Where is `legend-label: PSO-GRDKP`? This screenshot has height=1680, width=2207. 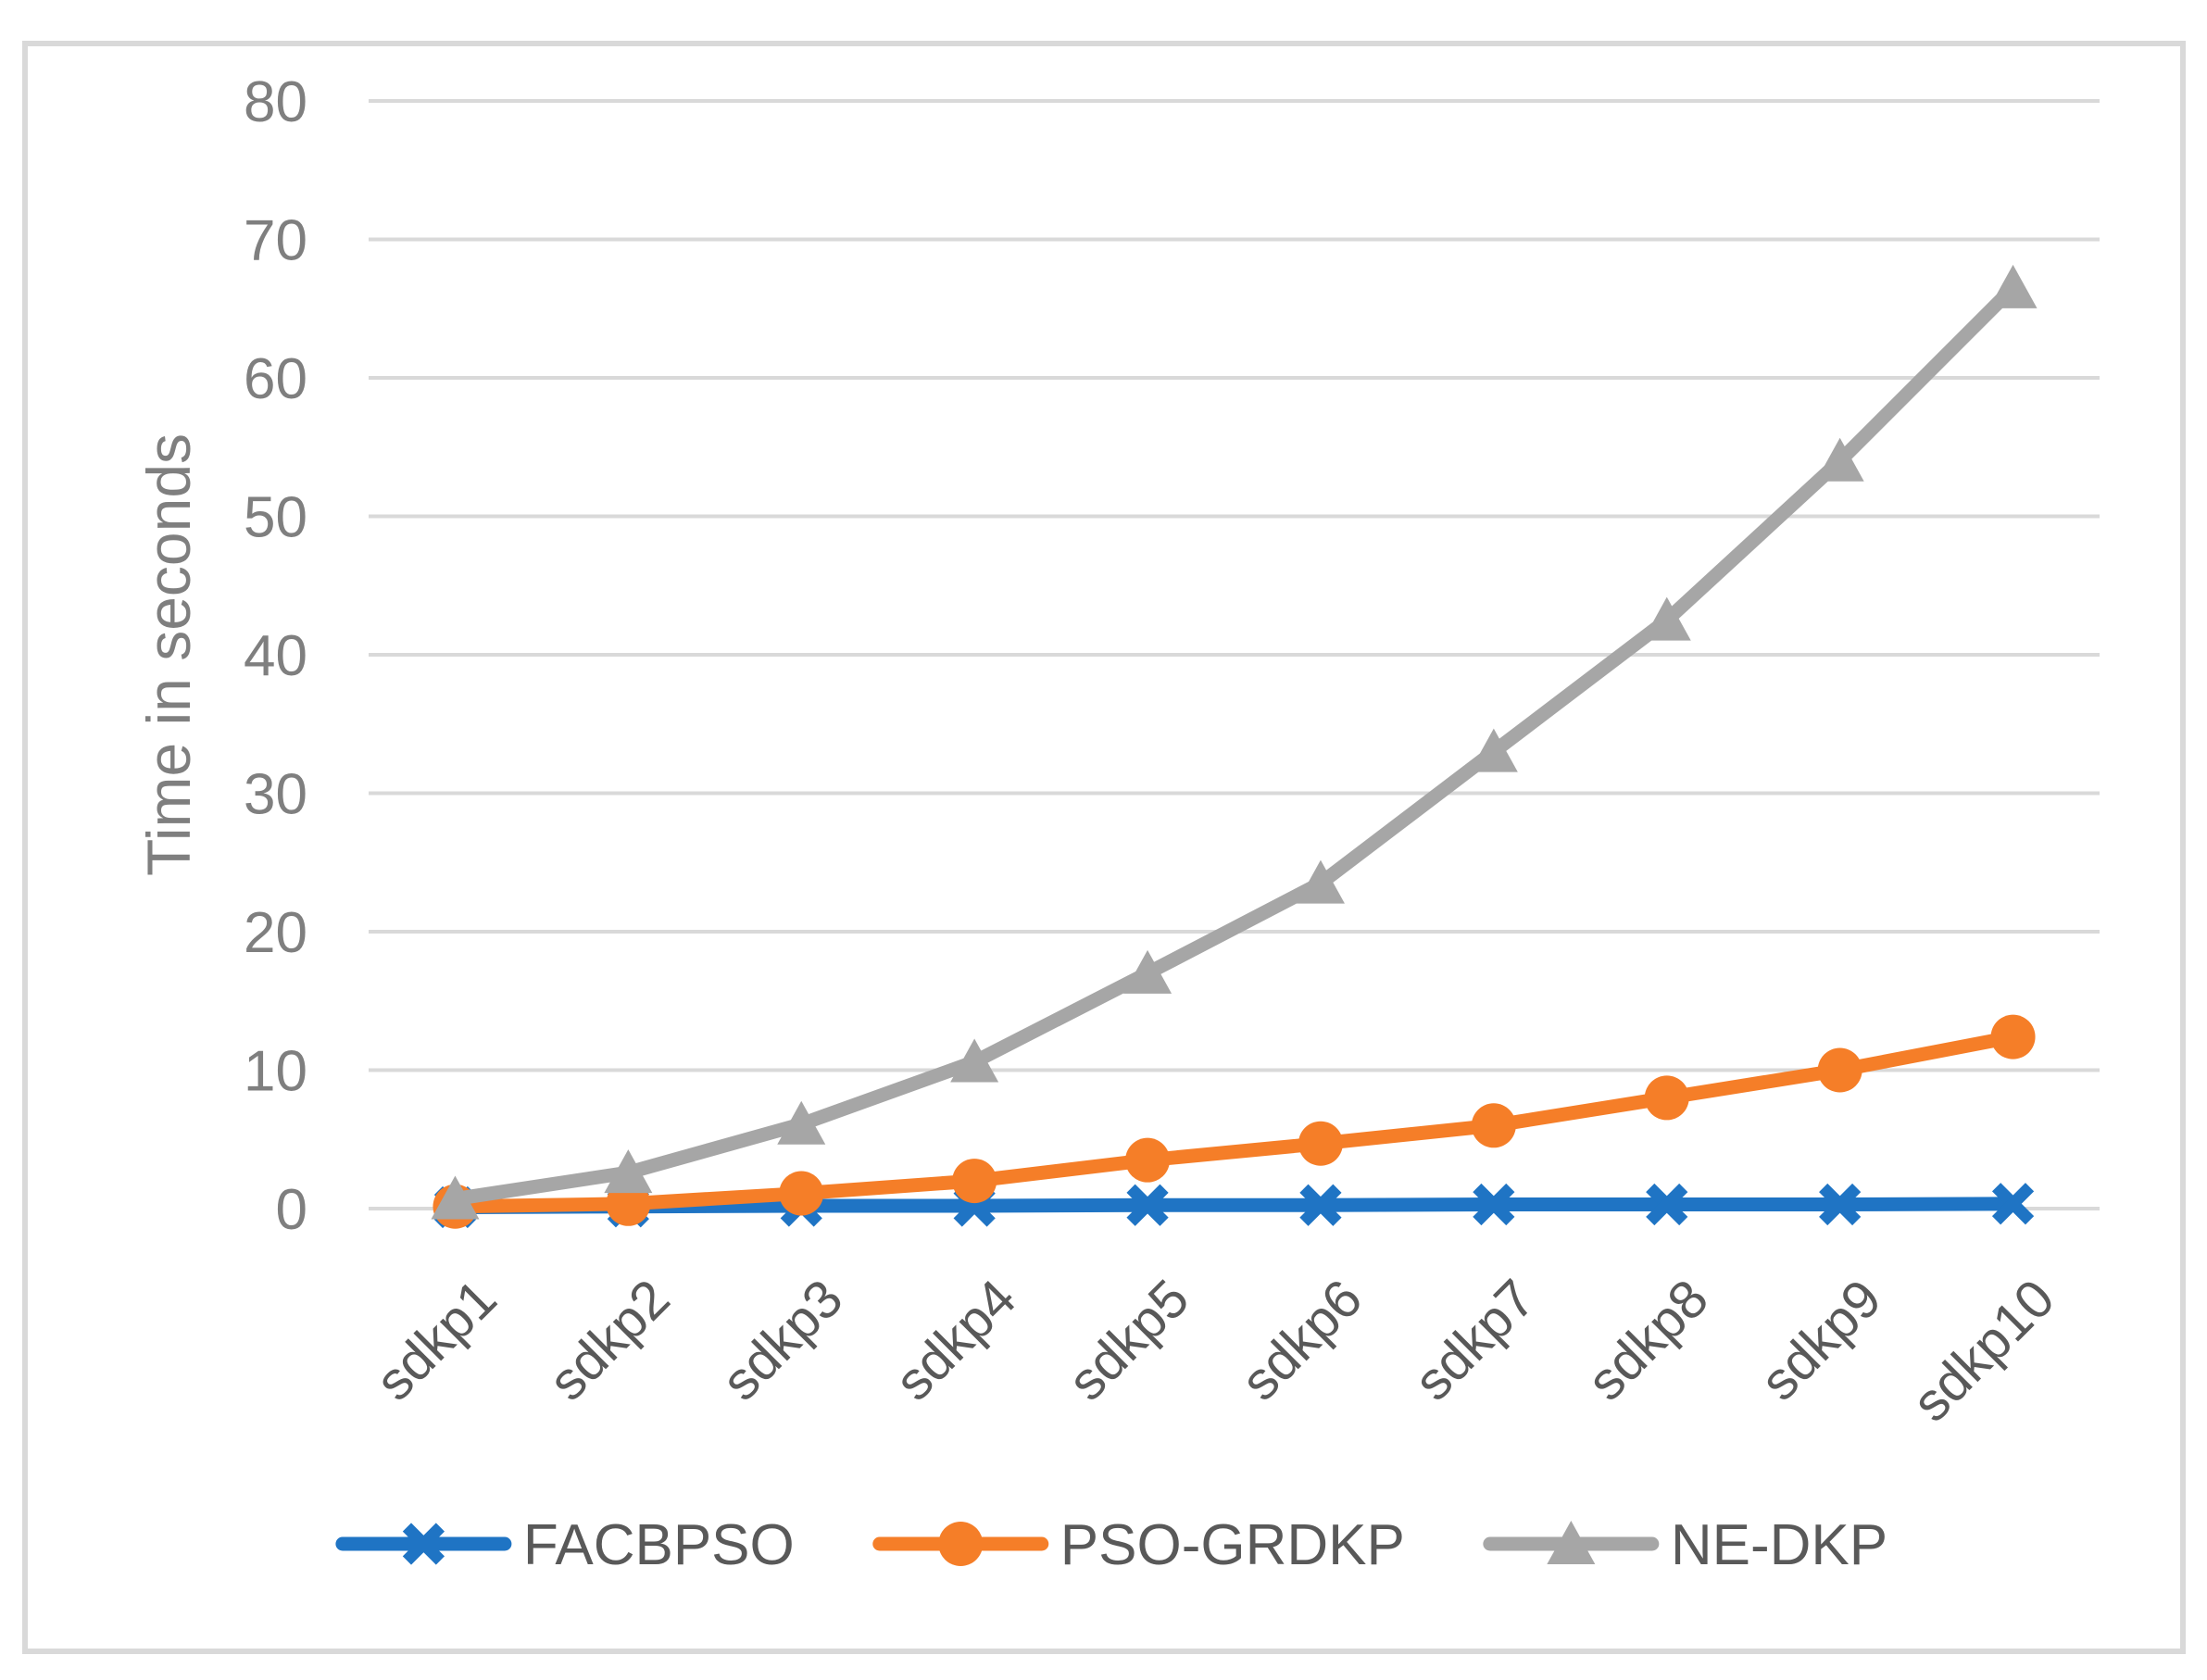 legend-label: PSO-GRDKP is located at coordinates (1233, 1545).